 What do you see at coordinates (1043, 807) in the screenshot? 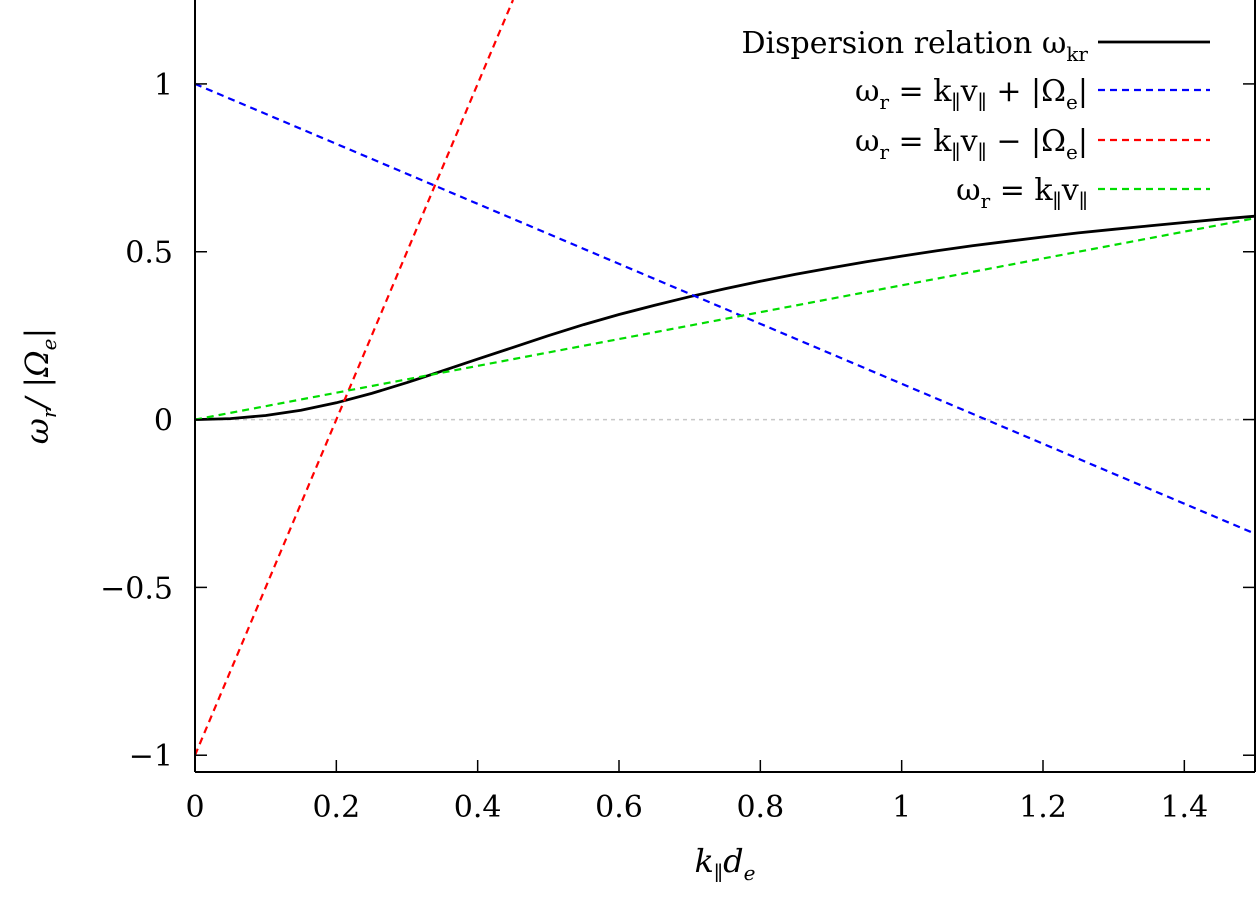
I see `x-tick-label: 1.2` at bounding box center [1043, 807].